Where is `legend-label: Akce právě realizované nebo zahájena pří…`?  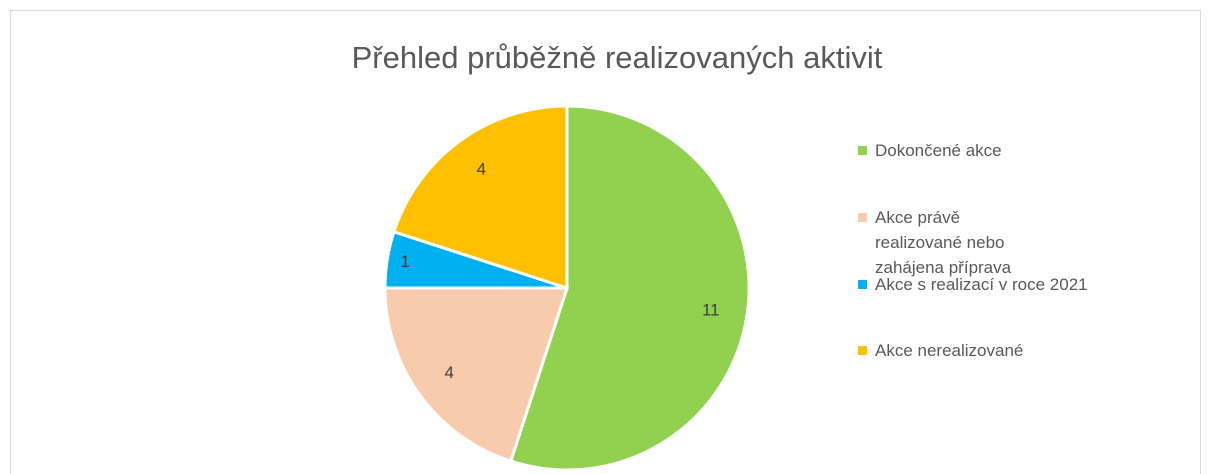
legend-label: Akce právě realizované nebo zahájena pří… is located at coordinates (943, 242).